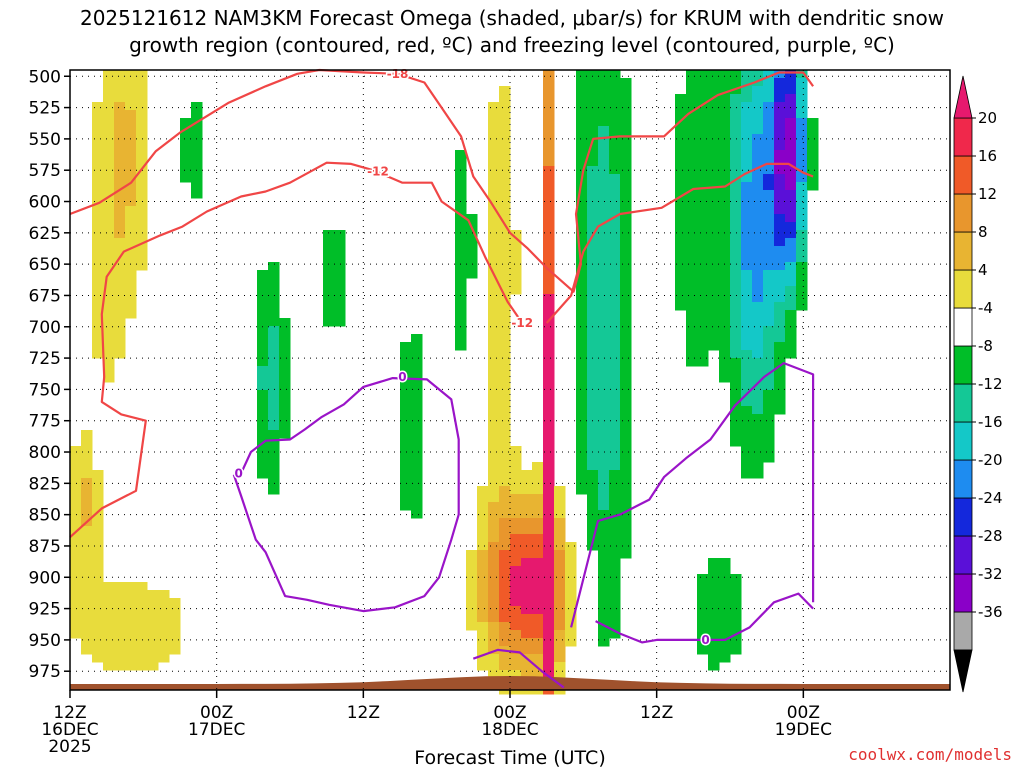  I want to click on y-tick-label: 750, so click(45, 390).